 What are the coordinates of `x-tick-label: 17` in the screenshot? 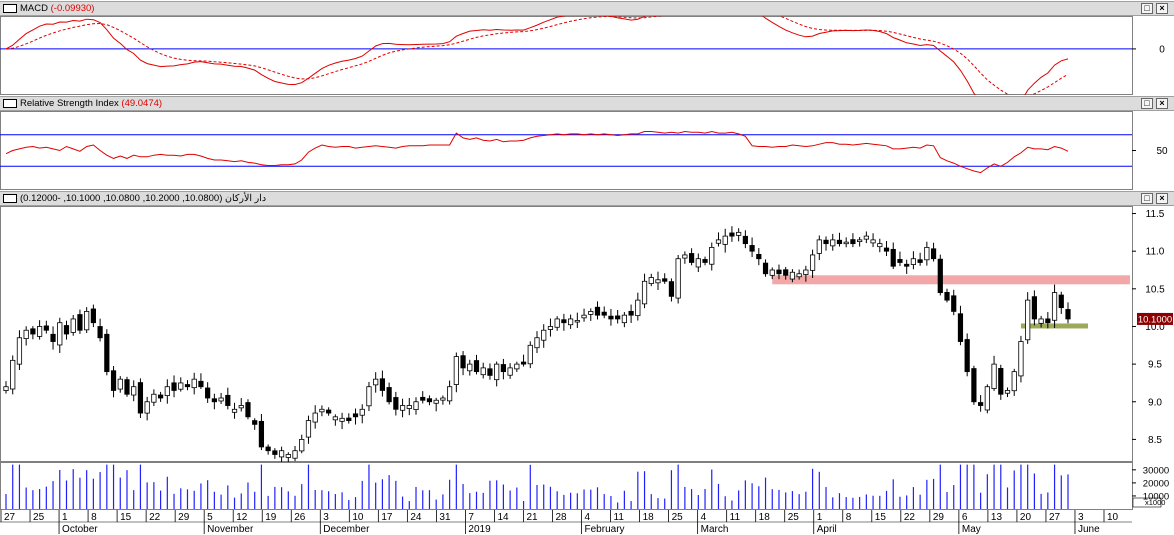 It's located at (387, 517).